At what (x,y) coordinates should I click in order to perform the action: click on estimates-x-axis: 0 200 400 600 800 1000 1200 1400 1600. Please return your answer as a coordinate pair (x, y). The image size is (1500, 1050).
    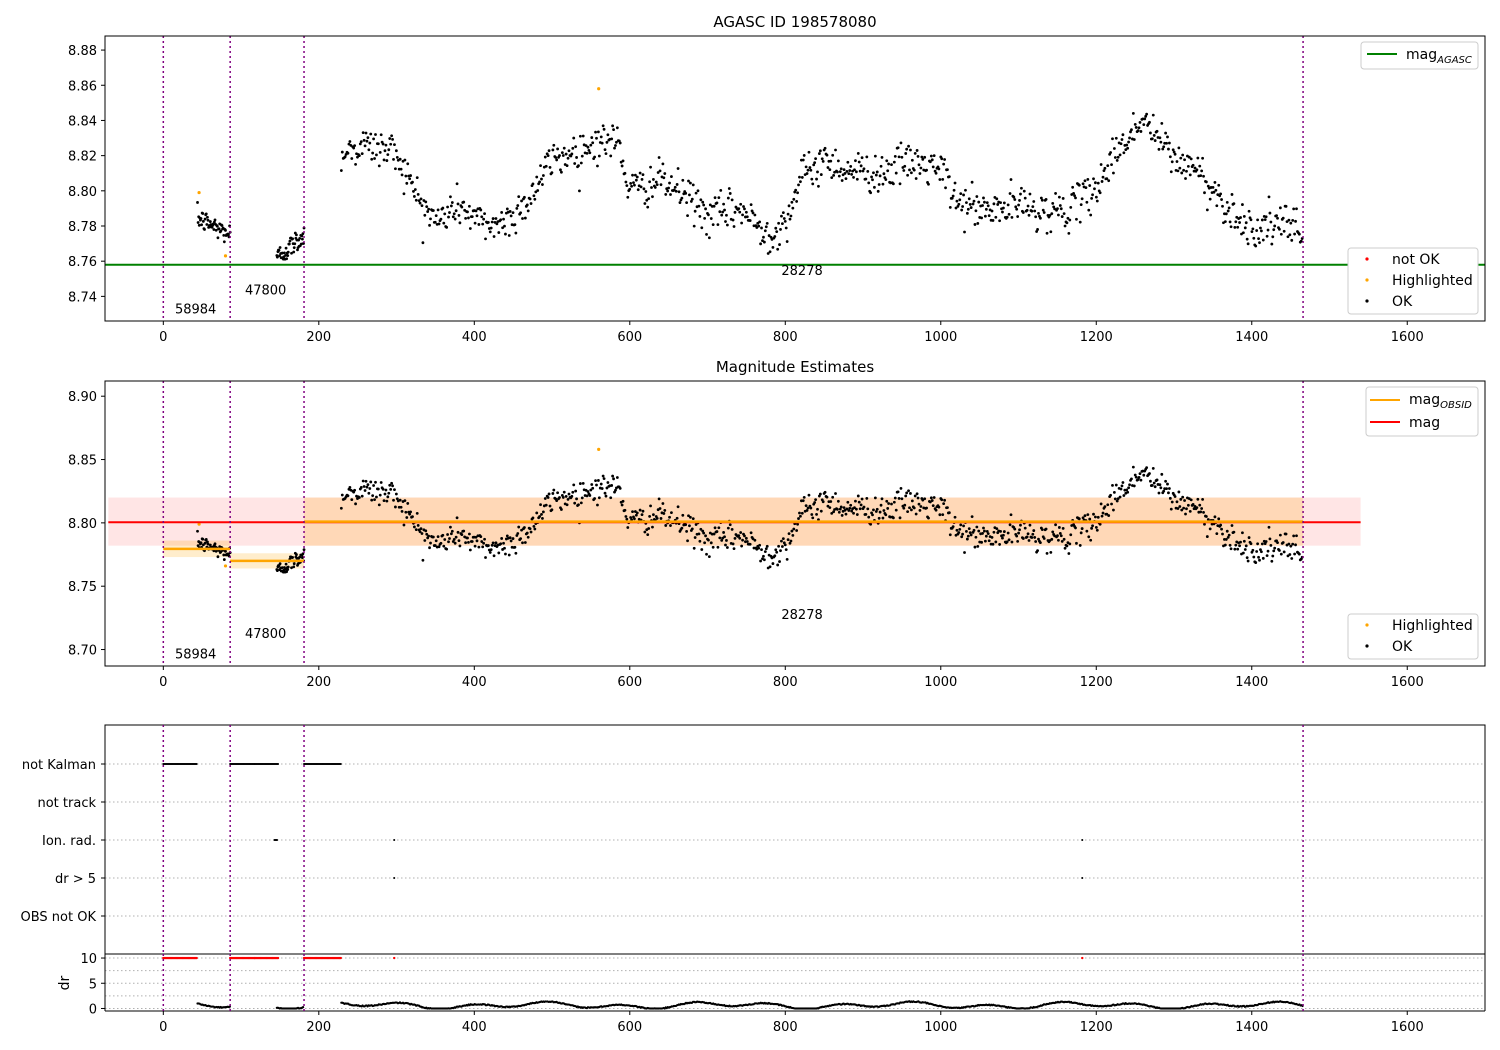
    Looking at the image, I should click on (791, 678).